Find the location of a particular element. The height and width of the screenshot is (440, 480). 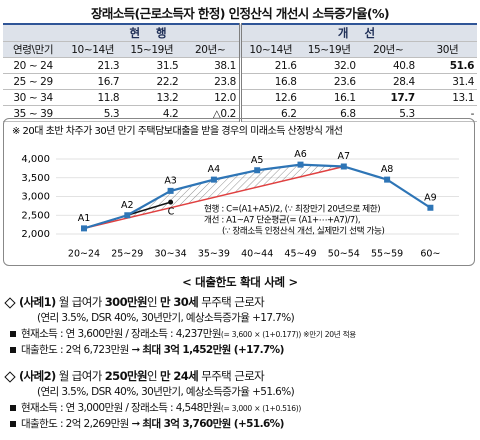

table-cell: 21.6 is located at coordinates (269, 65).